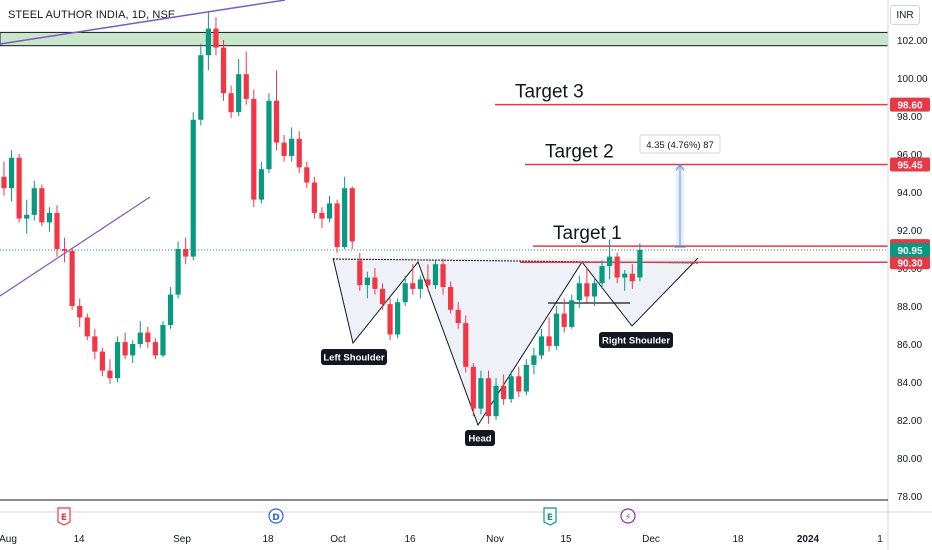  What do you see at coordinates (587, 233) in the screenshot?
I see `target-label: Target 1` at bounding box center [587, 233].